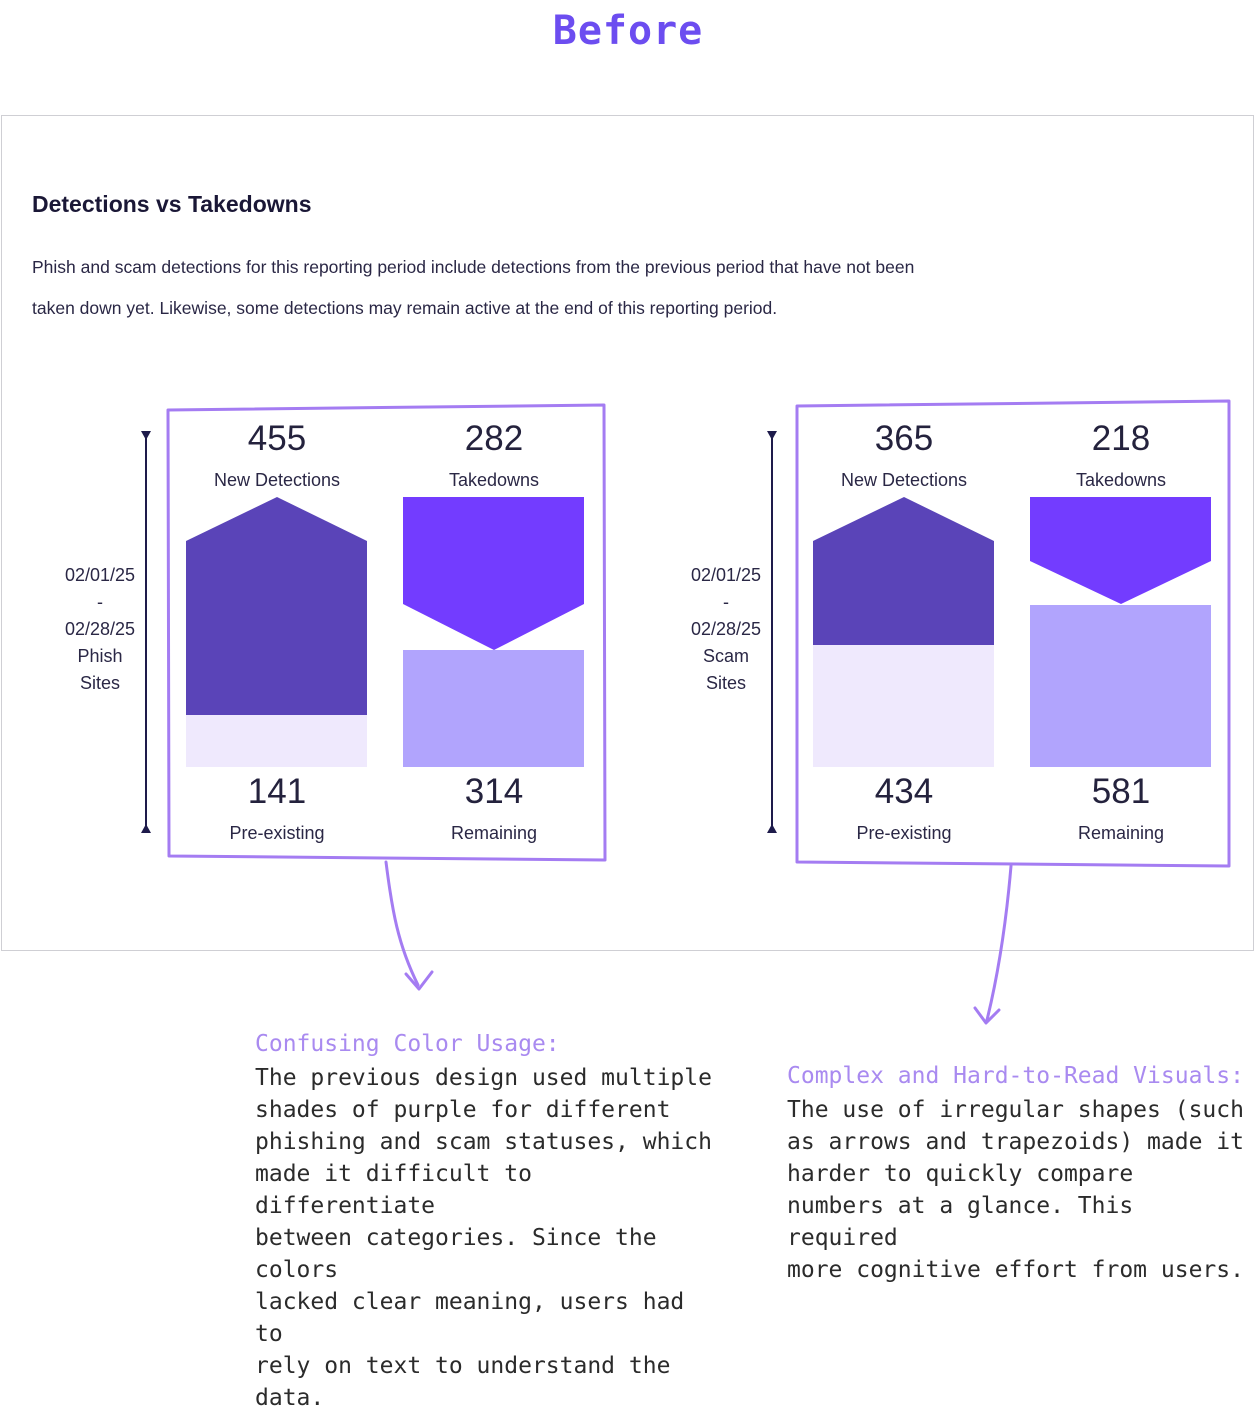  Describe the element at coordinates (494, 791) in the screenshot. I see `phish-remaining-value: 314` at that location.